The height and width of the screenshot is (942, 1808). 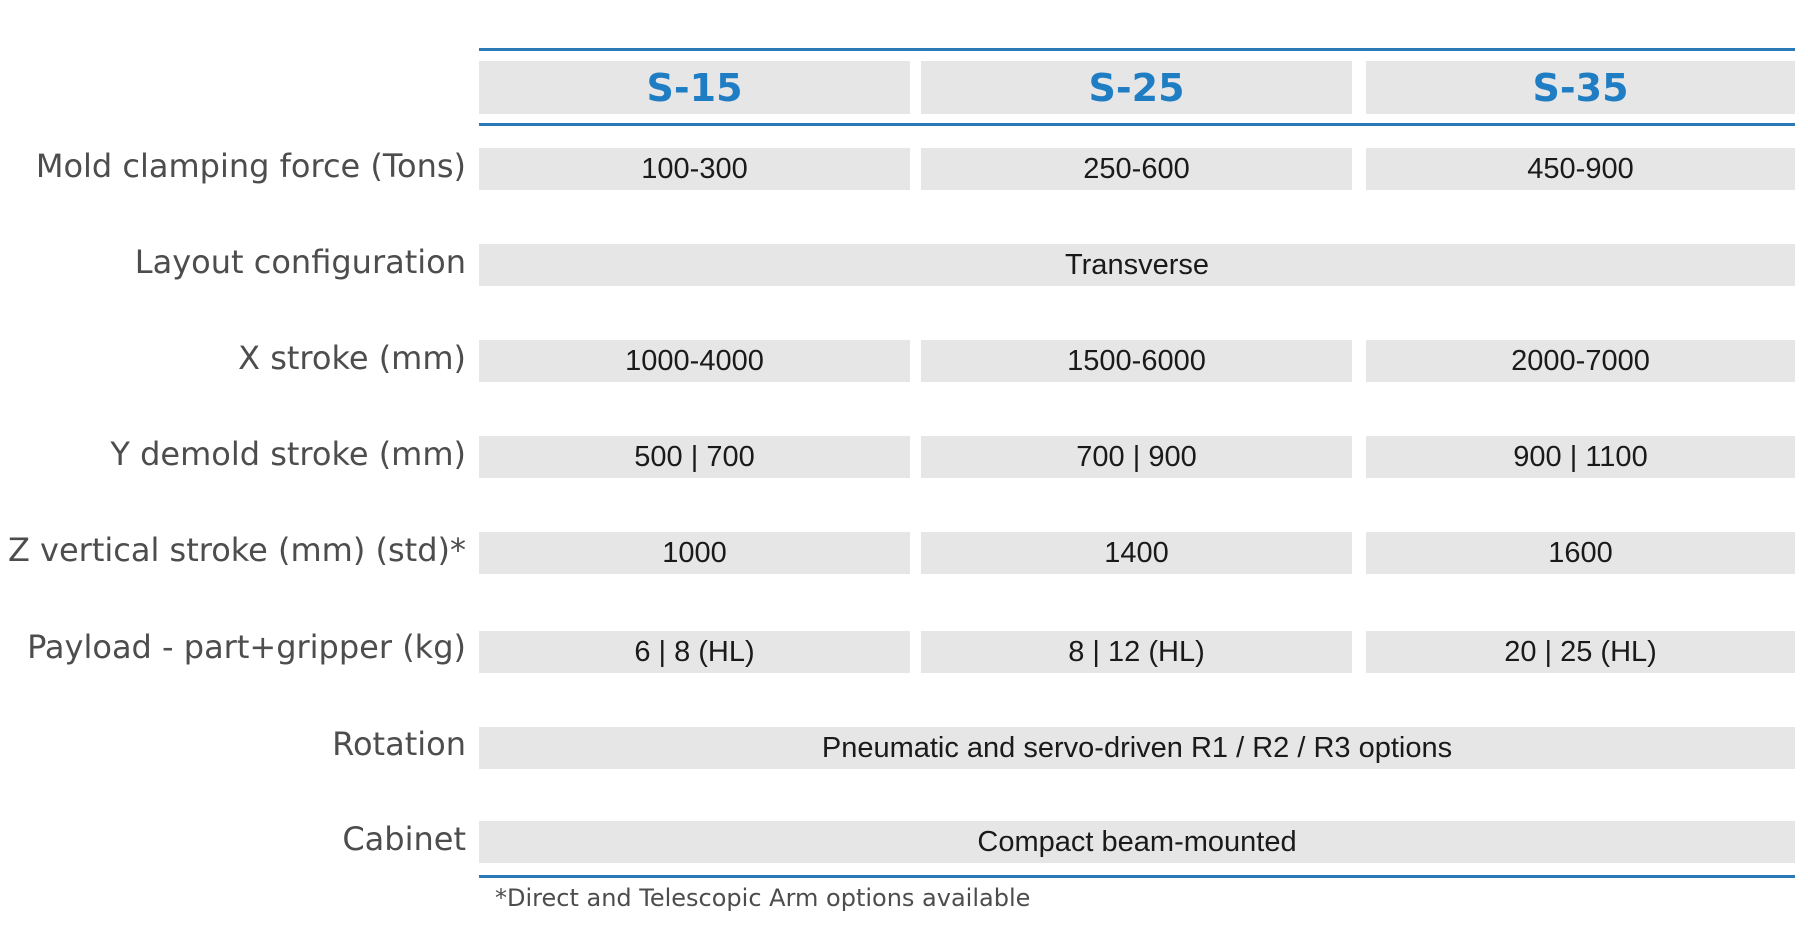 What do you see at coordinates (1136, 457) in the screenshot?
I see `table-cell: 700 | 900` at bounding box center [1136, 457].